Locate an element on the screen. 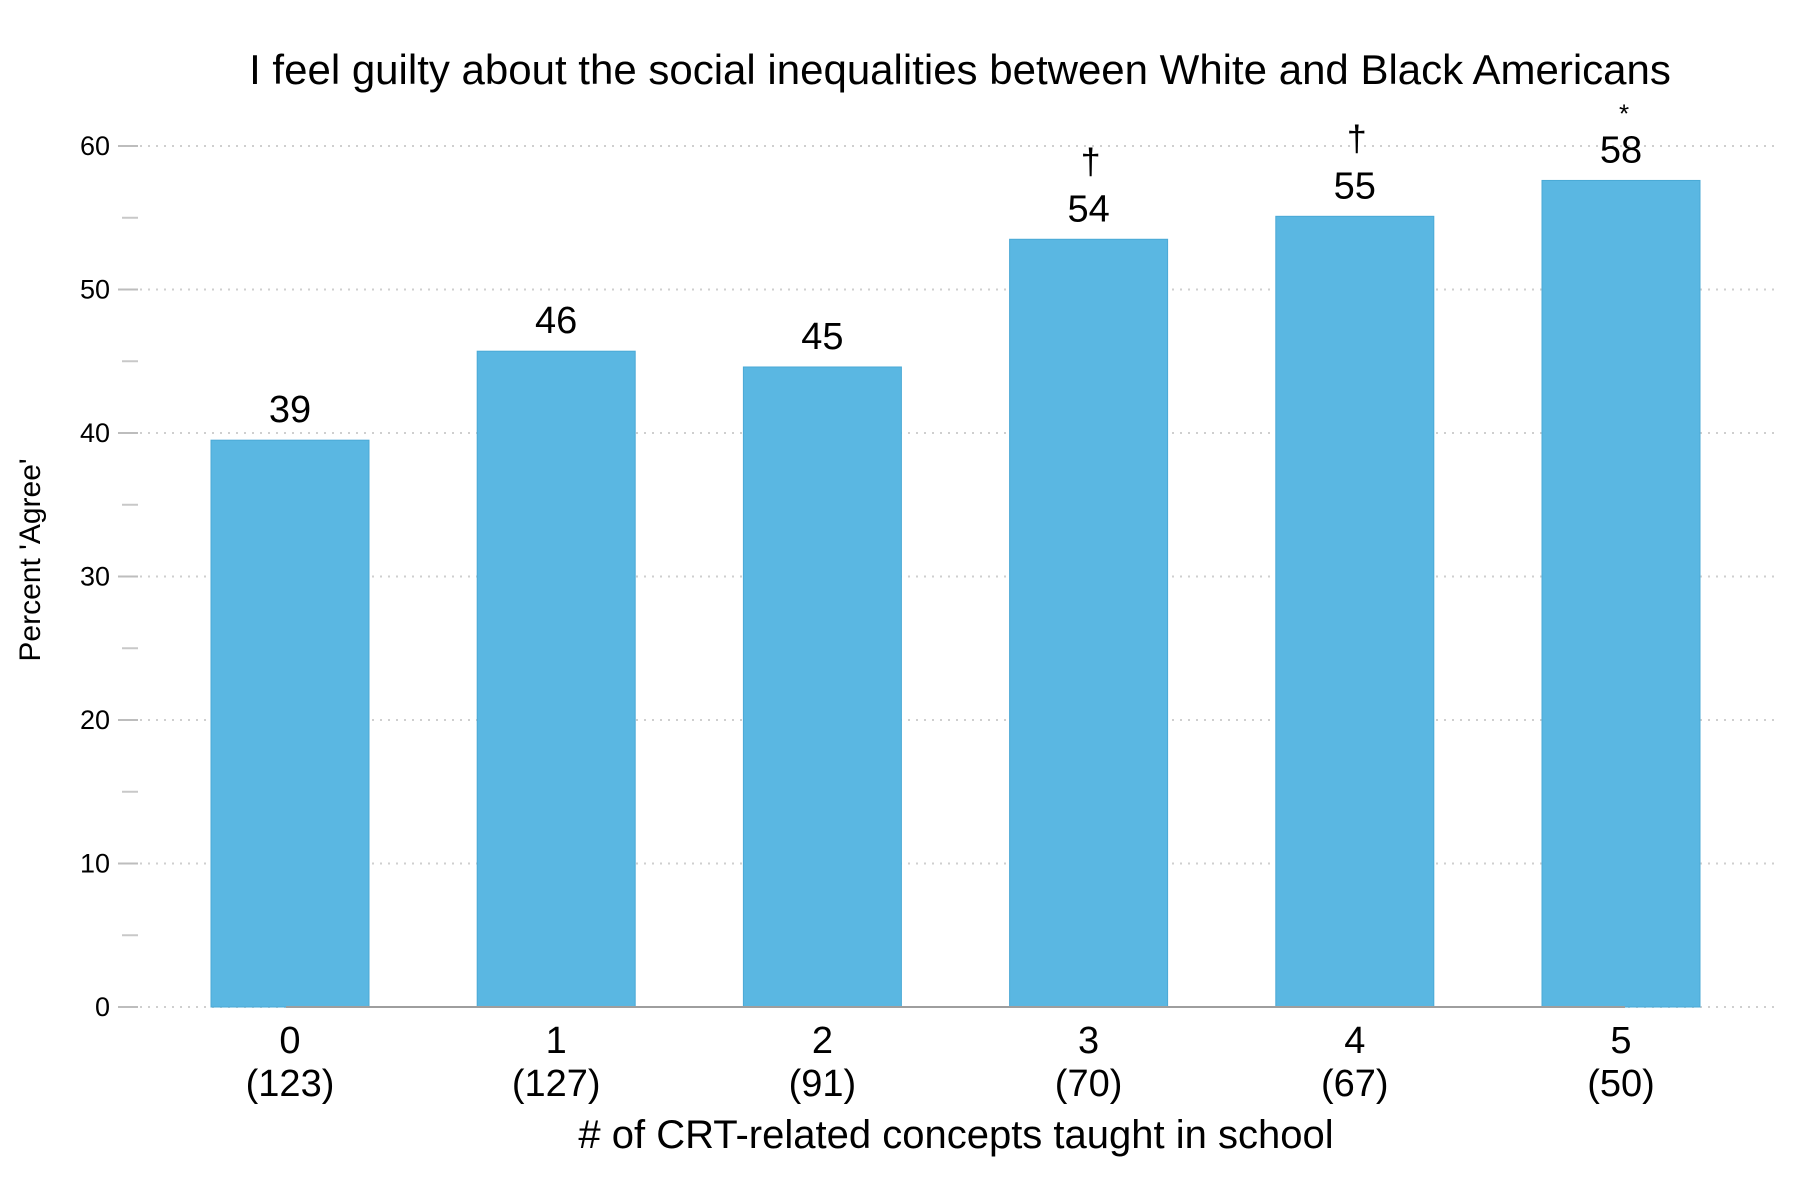 This screenshot has width=1800, height=1200. y-tick-label: 0 is located at coordinates (102, 1007).